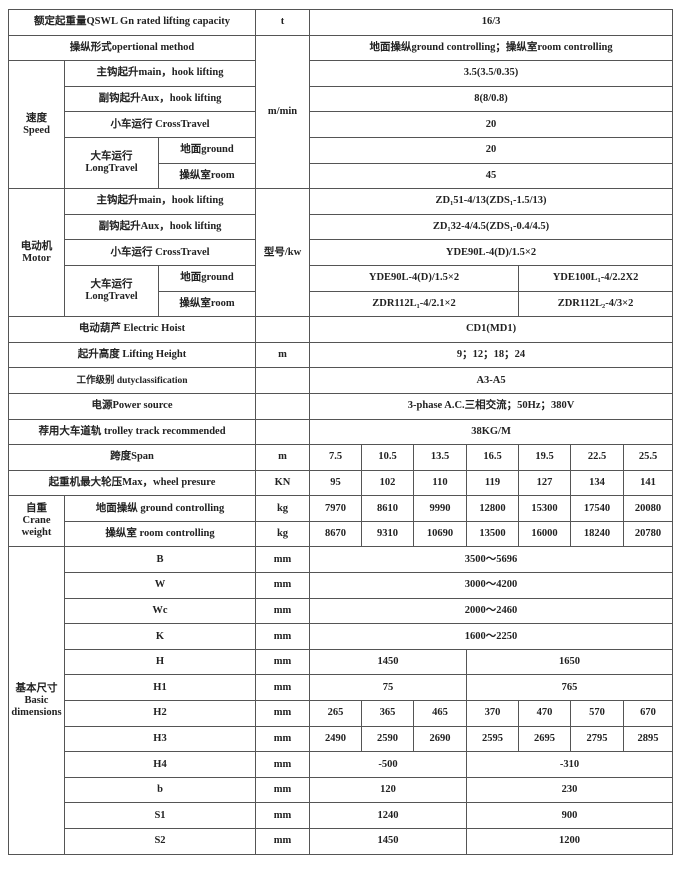  Describe the element at coordinates (36, 521) in the screenshot. I see `weight-group: 自重 Crane weight` at that location.